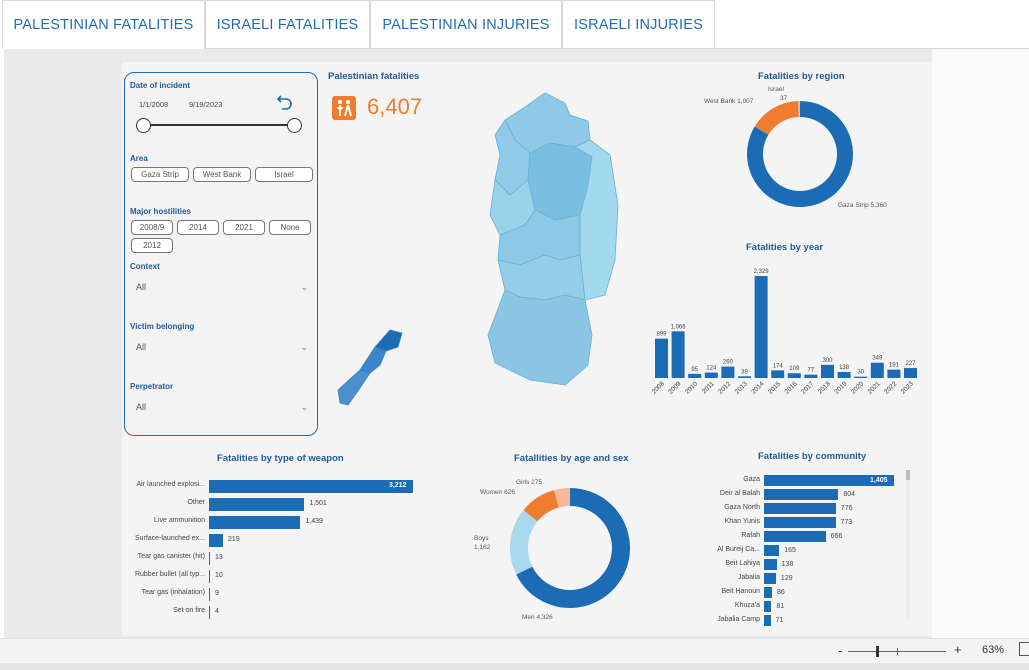 The image size is (1029, 670). I want to click on weapon-value-label: 1,439, so click(314, 521).